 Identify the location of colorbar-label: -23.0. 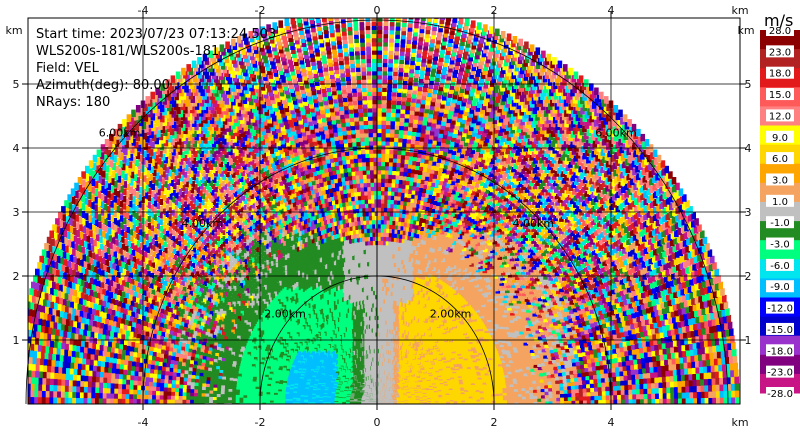
(780, 373).